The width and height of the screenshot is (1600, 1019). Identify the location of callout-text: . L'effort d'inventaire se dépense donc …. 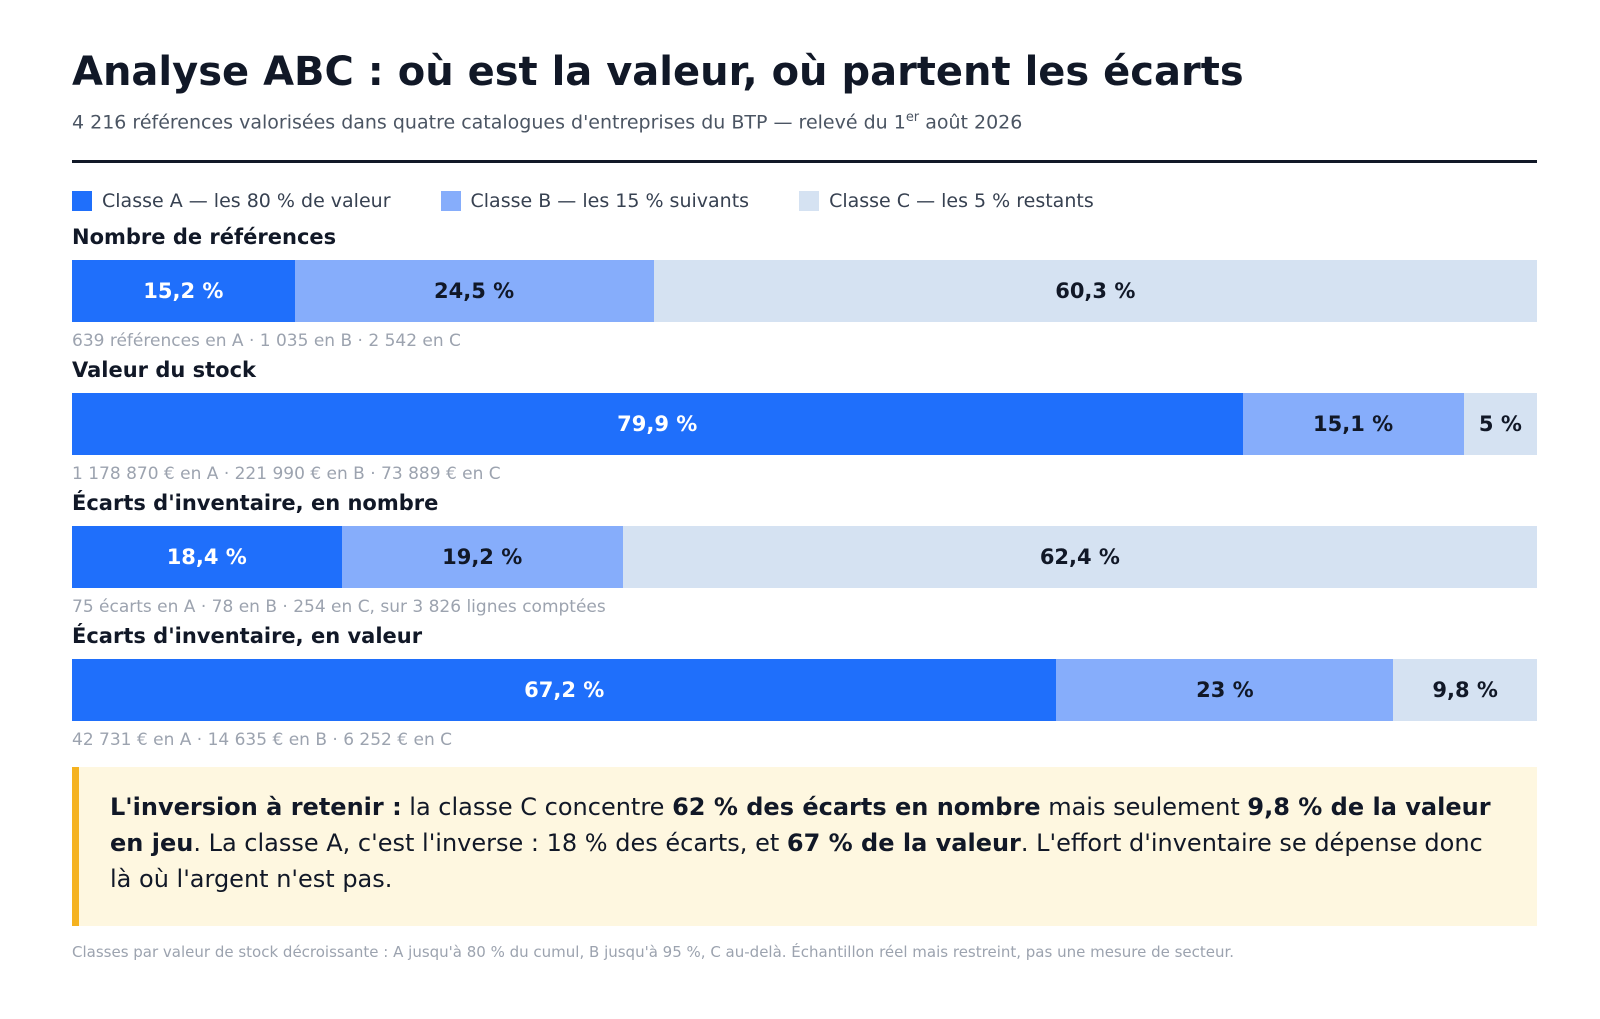
(796, 861).